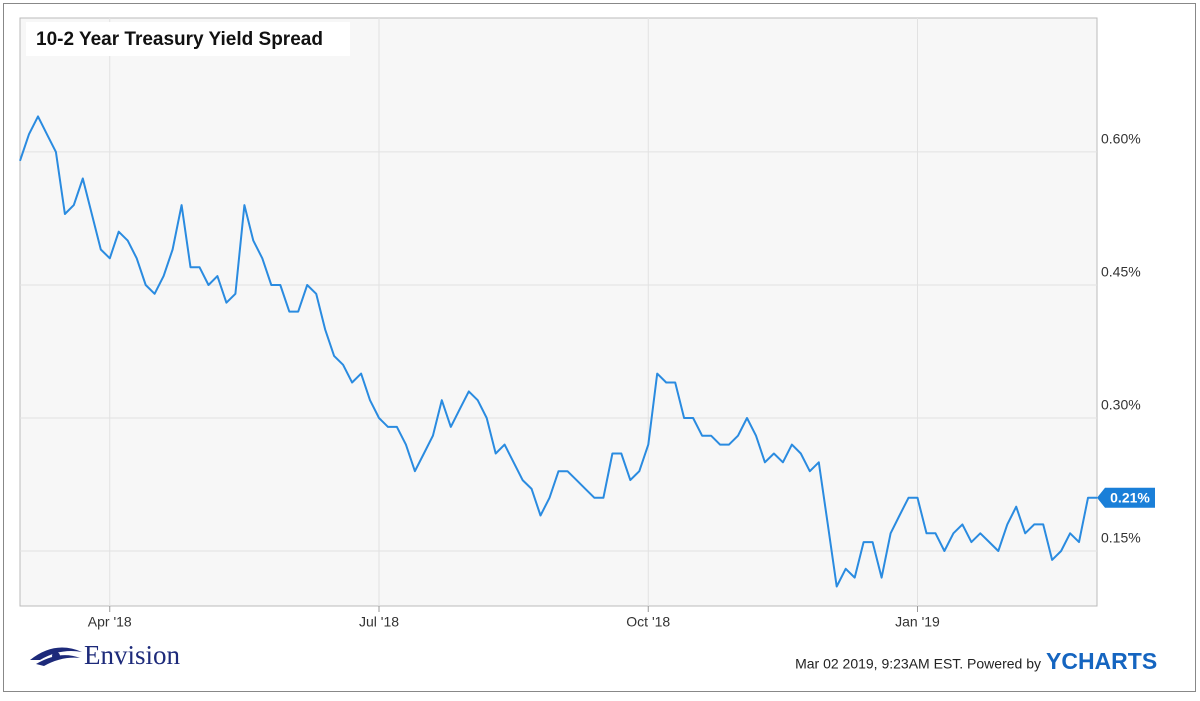 The height and width of the screenshot is (701, 1200). Describe the element at coordinates (917, 622) in the screenshot. I see `x-tick-label: Jan '19` at that location.